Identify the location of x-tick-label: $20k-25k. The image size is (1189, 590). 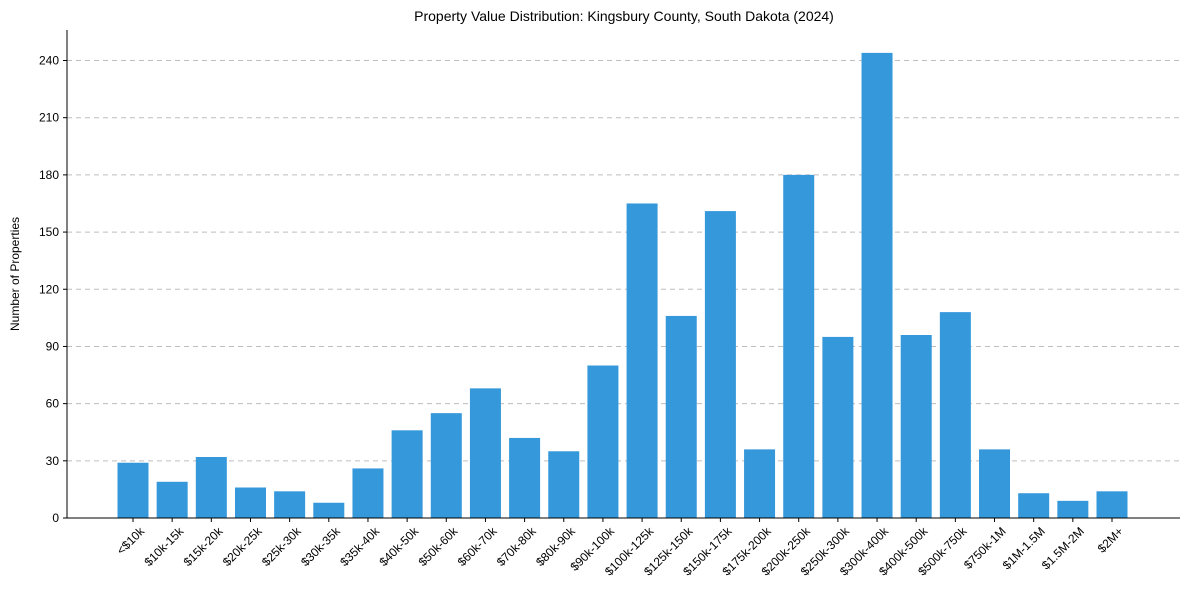
(243, 547).